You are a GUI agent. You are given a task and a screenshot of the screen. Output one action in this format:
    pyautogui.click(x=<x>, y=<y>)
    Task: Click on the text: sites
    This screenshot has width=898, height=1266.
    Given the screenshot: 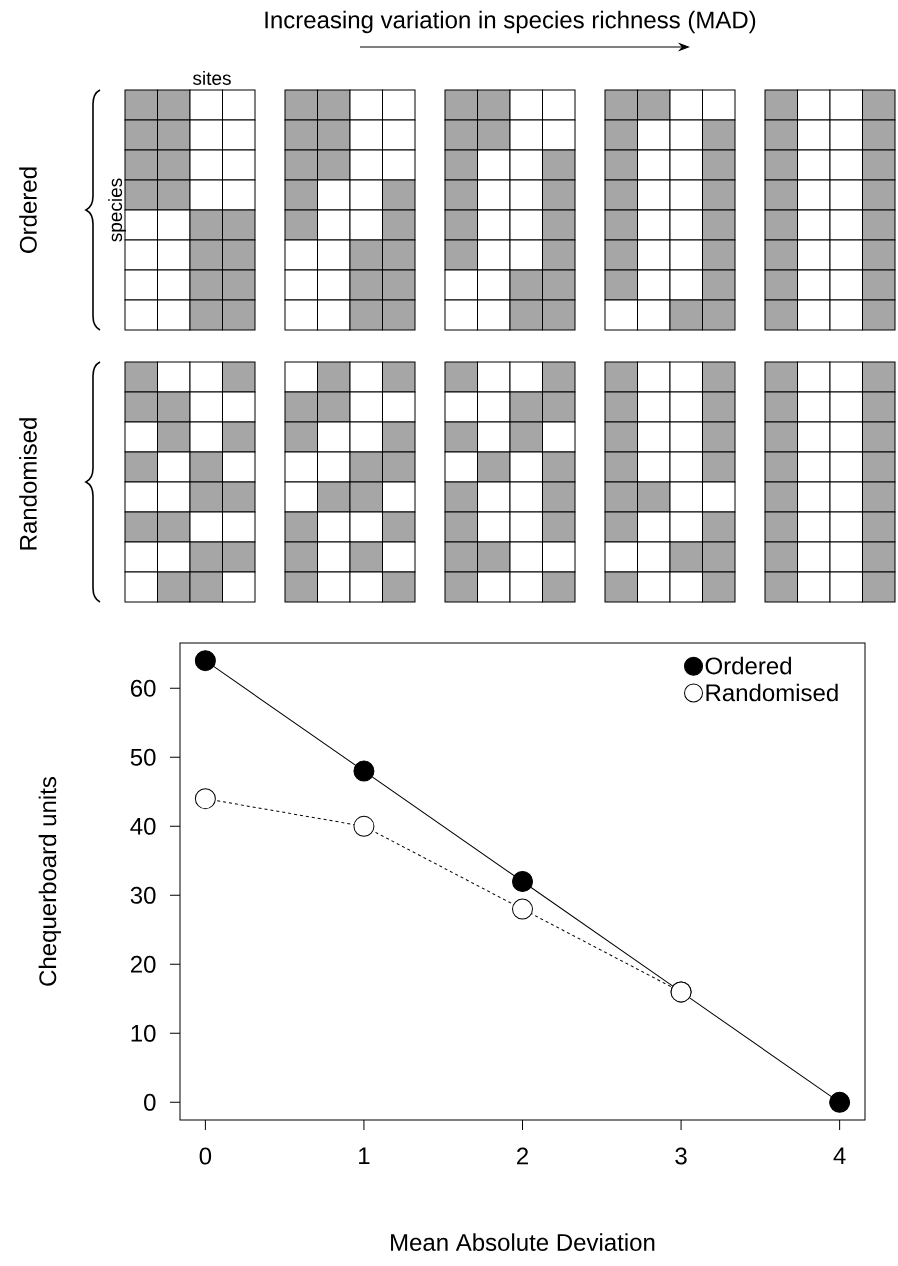 What is the action you would take?
    pyautogui.click(x=212, y=78)
    